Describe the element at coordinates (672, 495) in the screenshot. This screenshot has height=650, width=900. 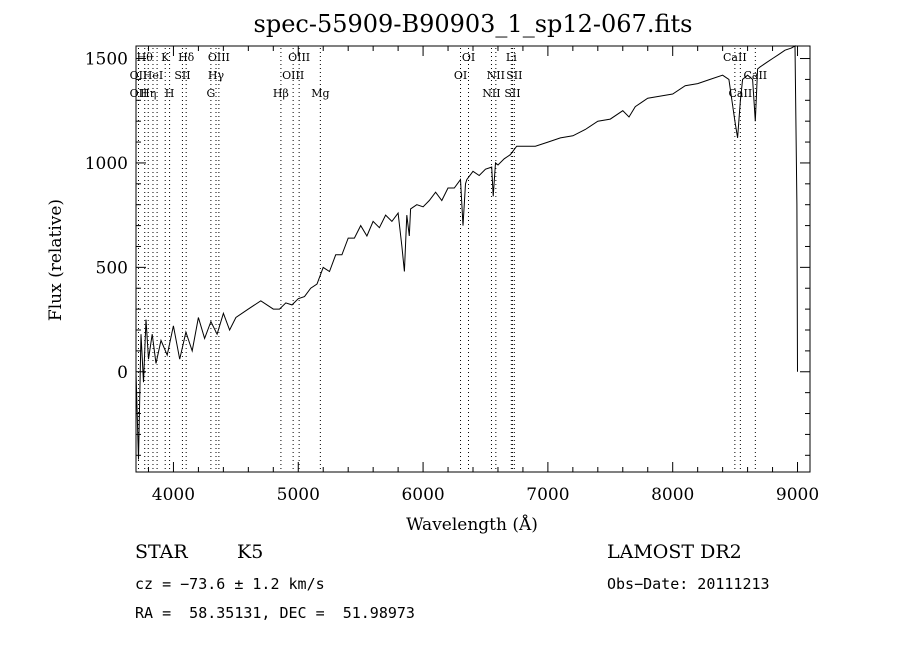
I see `x-tick-label: 8000` at that location.